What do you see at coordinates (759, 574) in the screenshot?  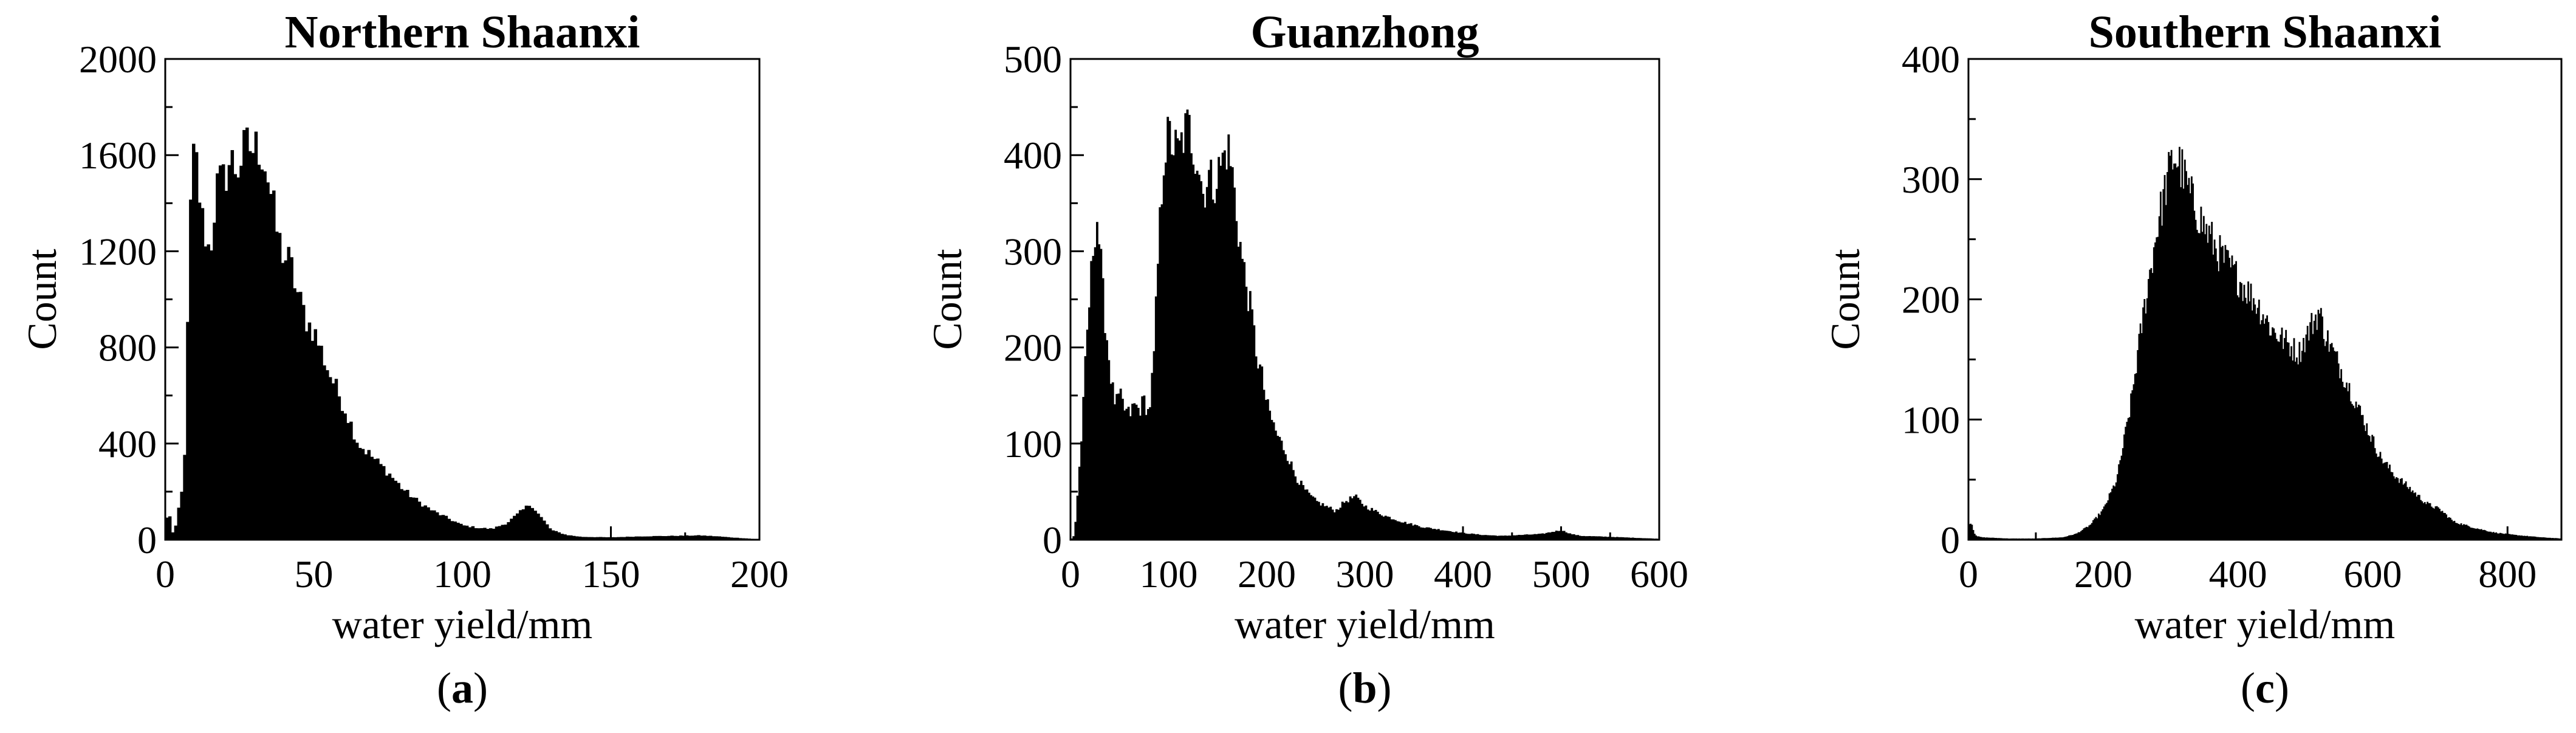 I see `x-tick-label: 200` at bounding box center [759, 574].